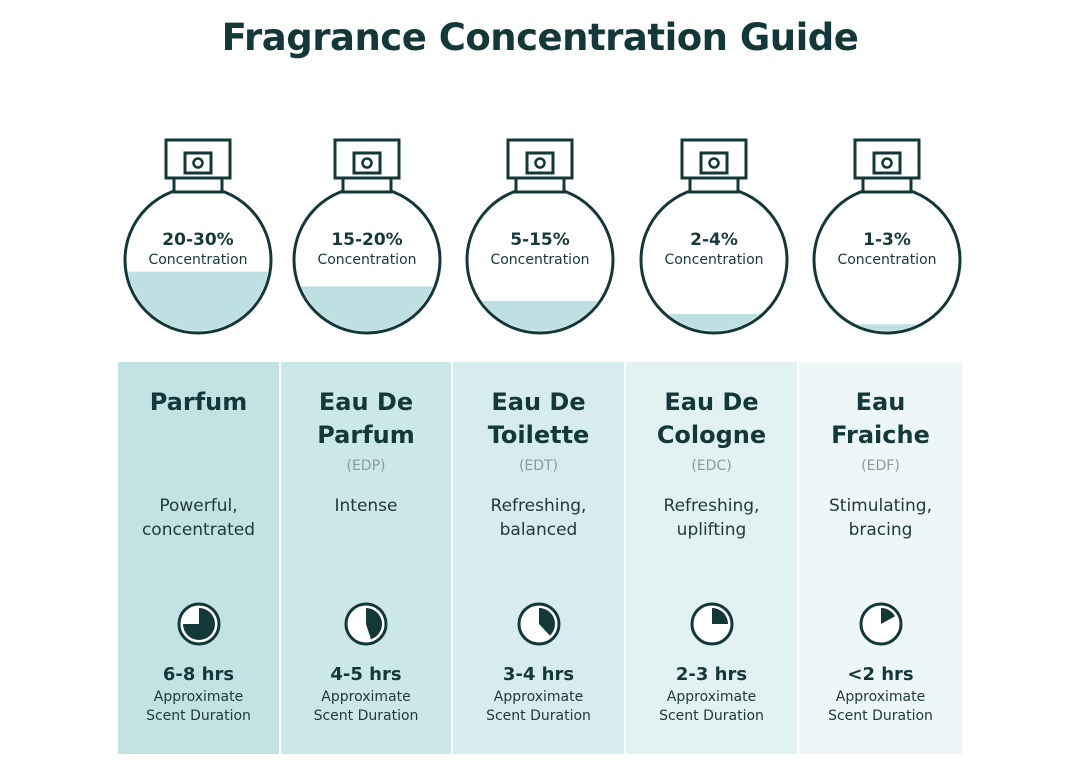 The image size is (1080, 780). What do you see at coordinates (880, 518) in the screenshot?
I see `type-description: Stimulating, bracing` at bounding box center [880, 518].